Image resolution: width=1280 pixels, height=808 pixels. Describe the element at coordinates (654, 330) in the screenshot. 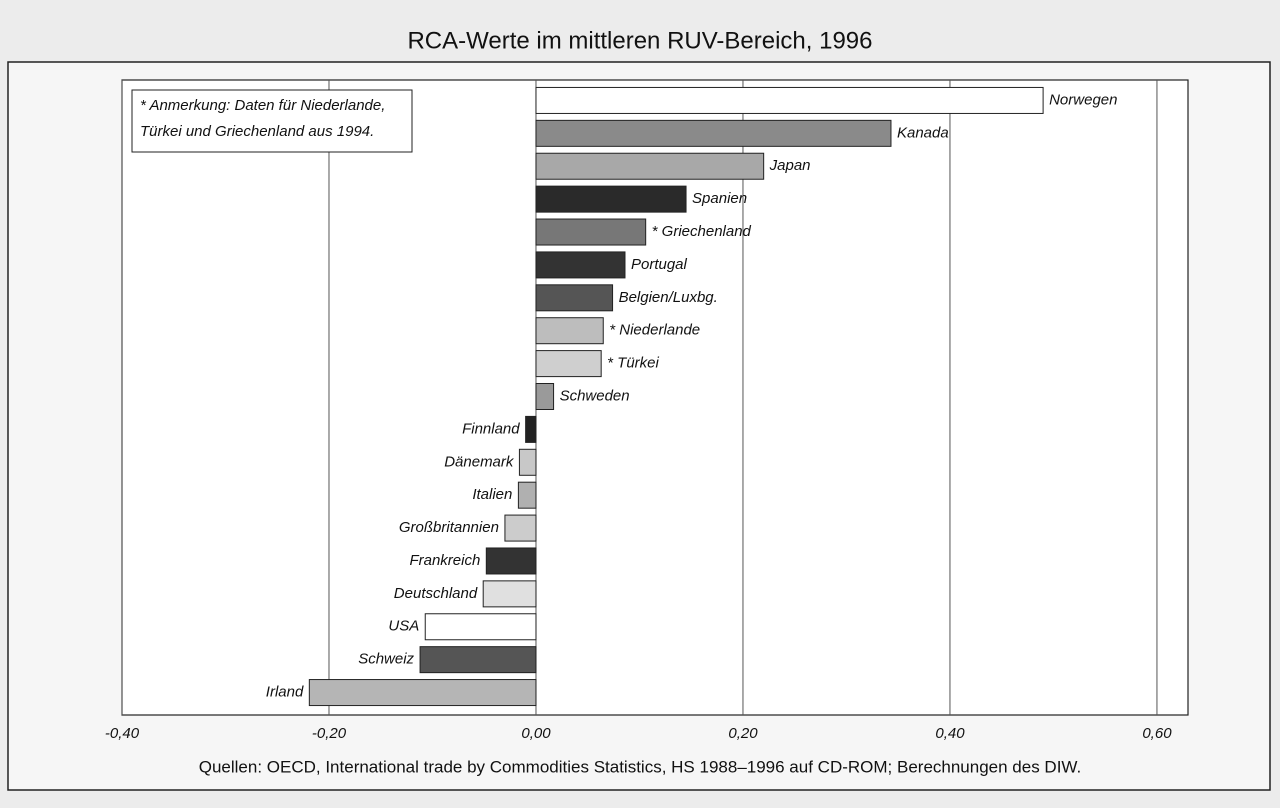

I see `bar-label: * Niederlande` at that location.